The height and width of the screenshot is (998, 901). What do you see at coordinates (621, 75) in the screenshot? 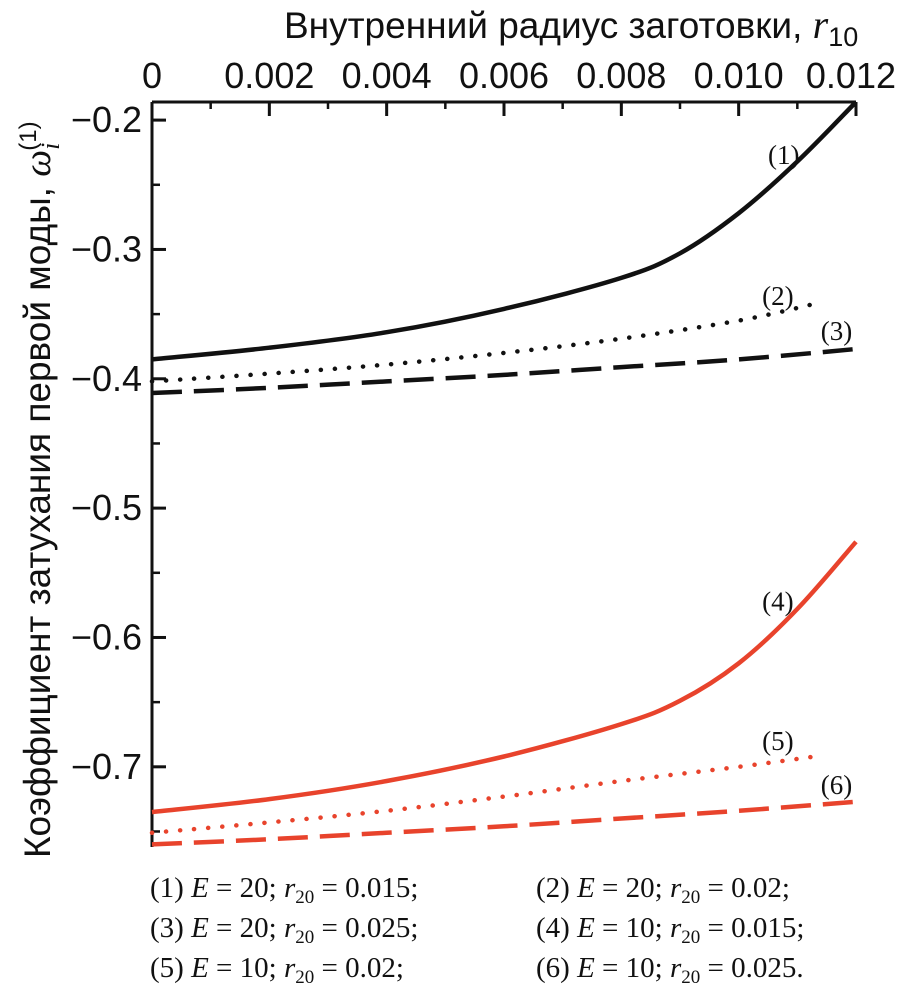
I see `x-tick-label: 0.008` at bounding box center [621, 75].